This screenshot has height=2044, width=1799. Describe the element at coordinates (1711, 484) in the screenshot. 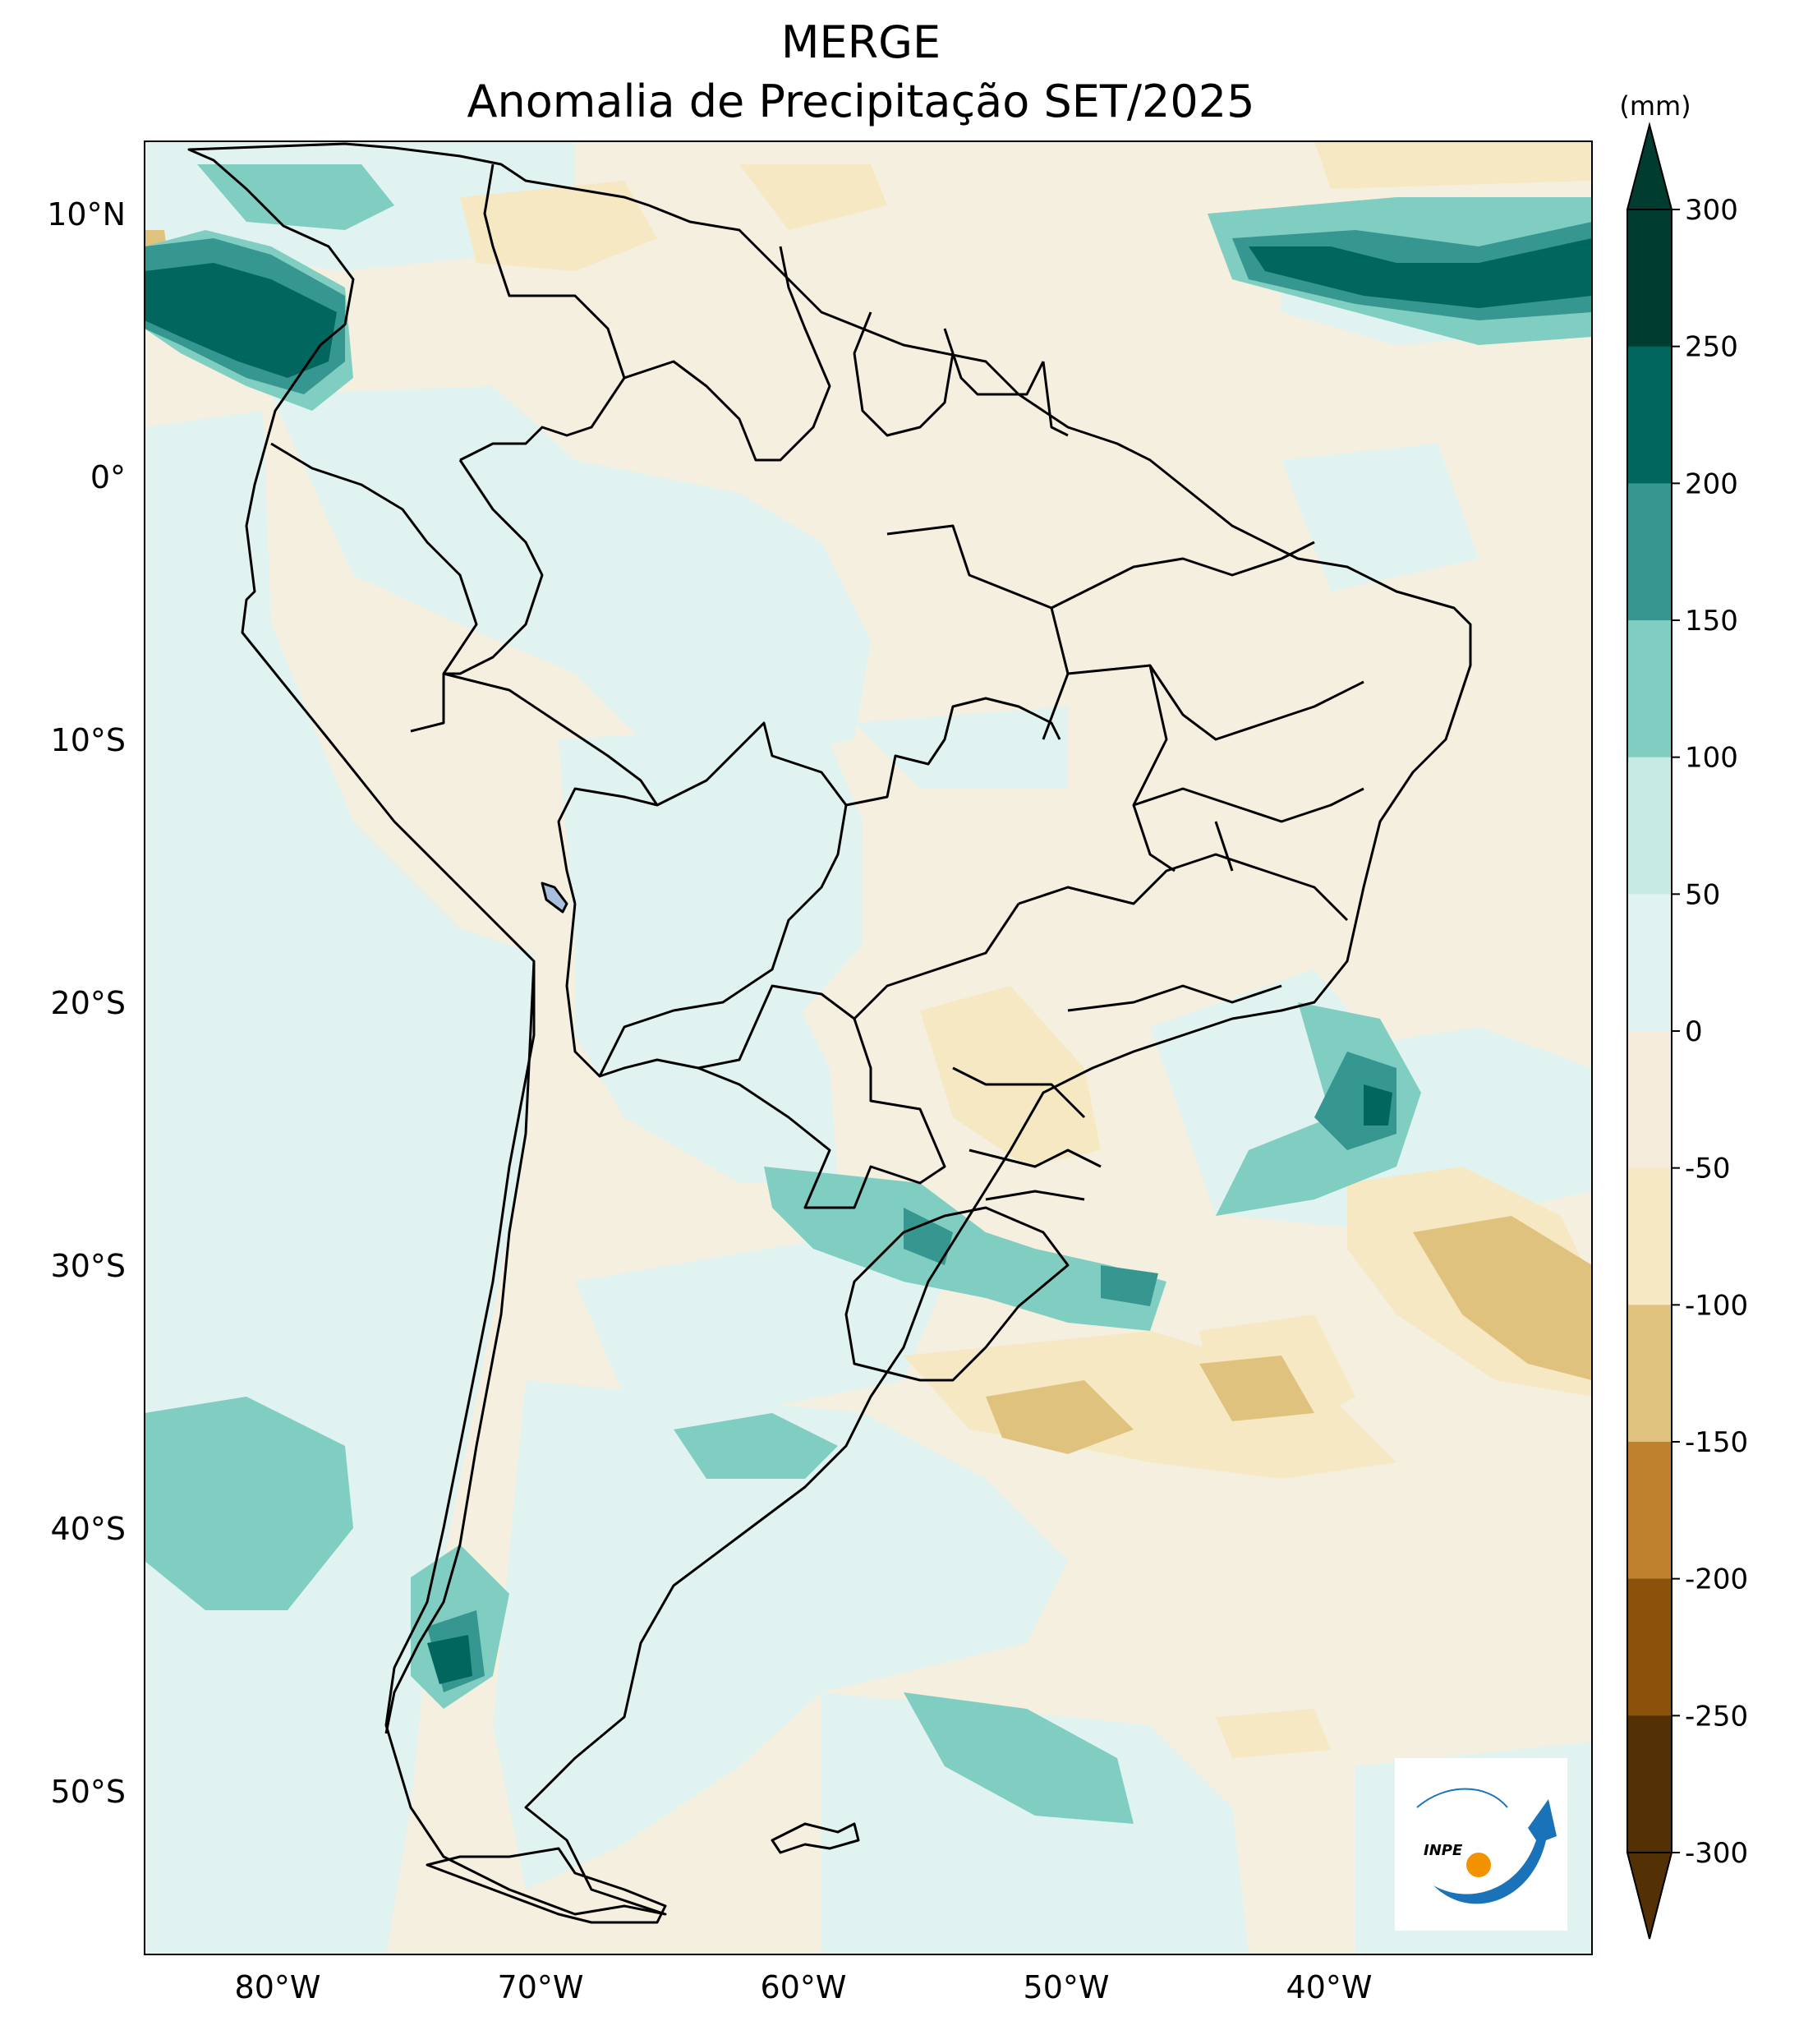

I see `colorbar-tick-label: 200` at that location.